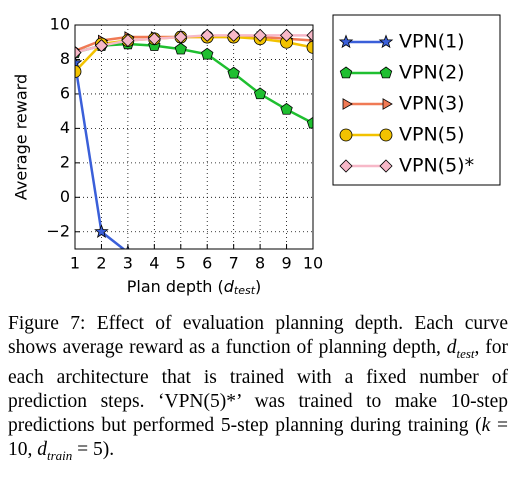 This screenshot has width=517, height=485. I want to click on y-tick-label: 0, so click(65, 196).